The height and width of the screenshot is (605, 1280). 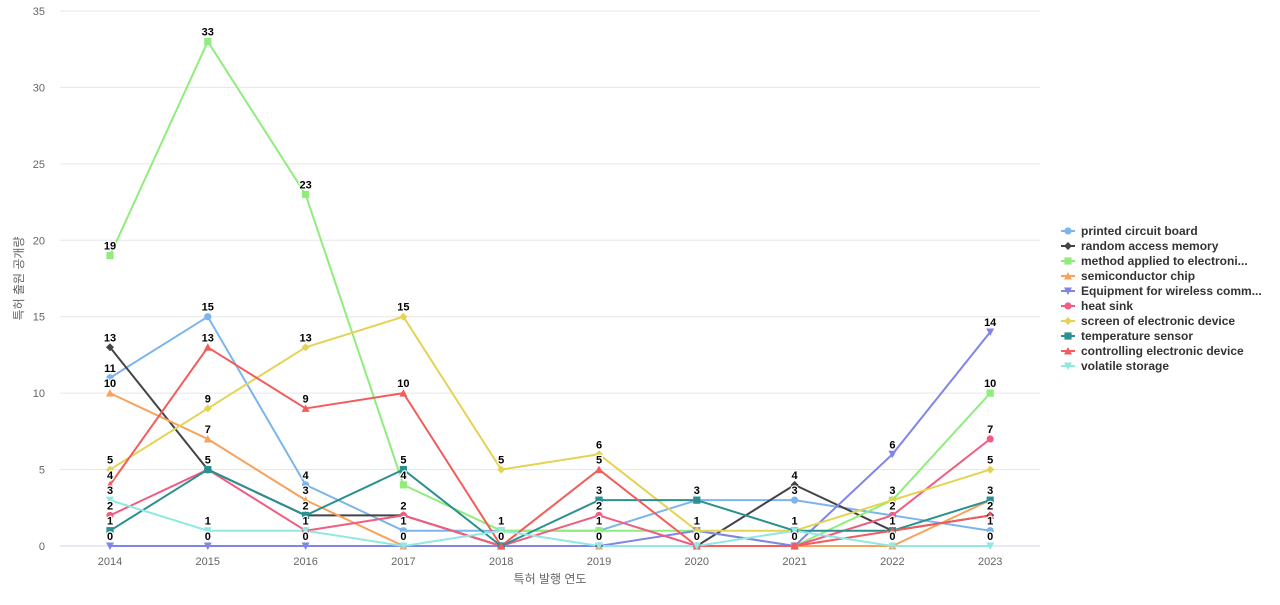 I want to click on data-label: 14, so click(x=990, y=323).